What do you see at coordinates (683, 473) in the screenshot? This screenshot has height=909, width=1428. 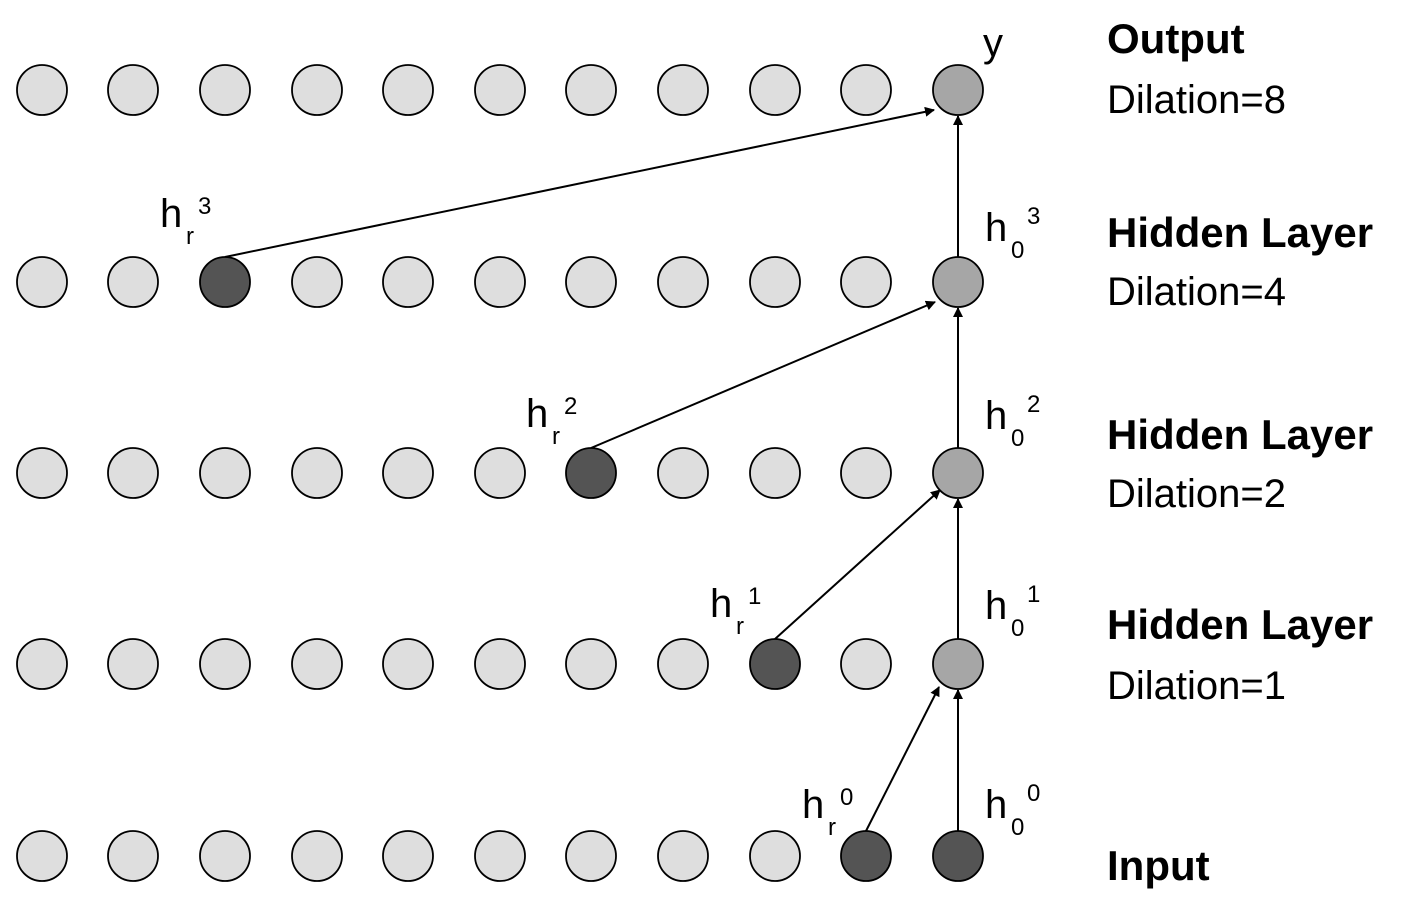 I see `node-r2-c7` at bounding box center [683, 473].